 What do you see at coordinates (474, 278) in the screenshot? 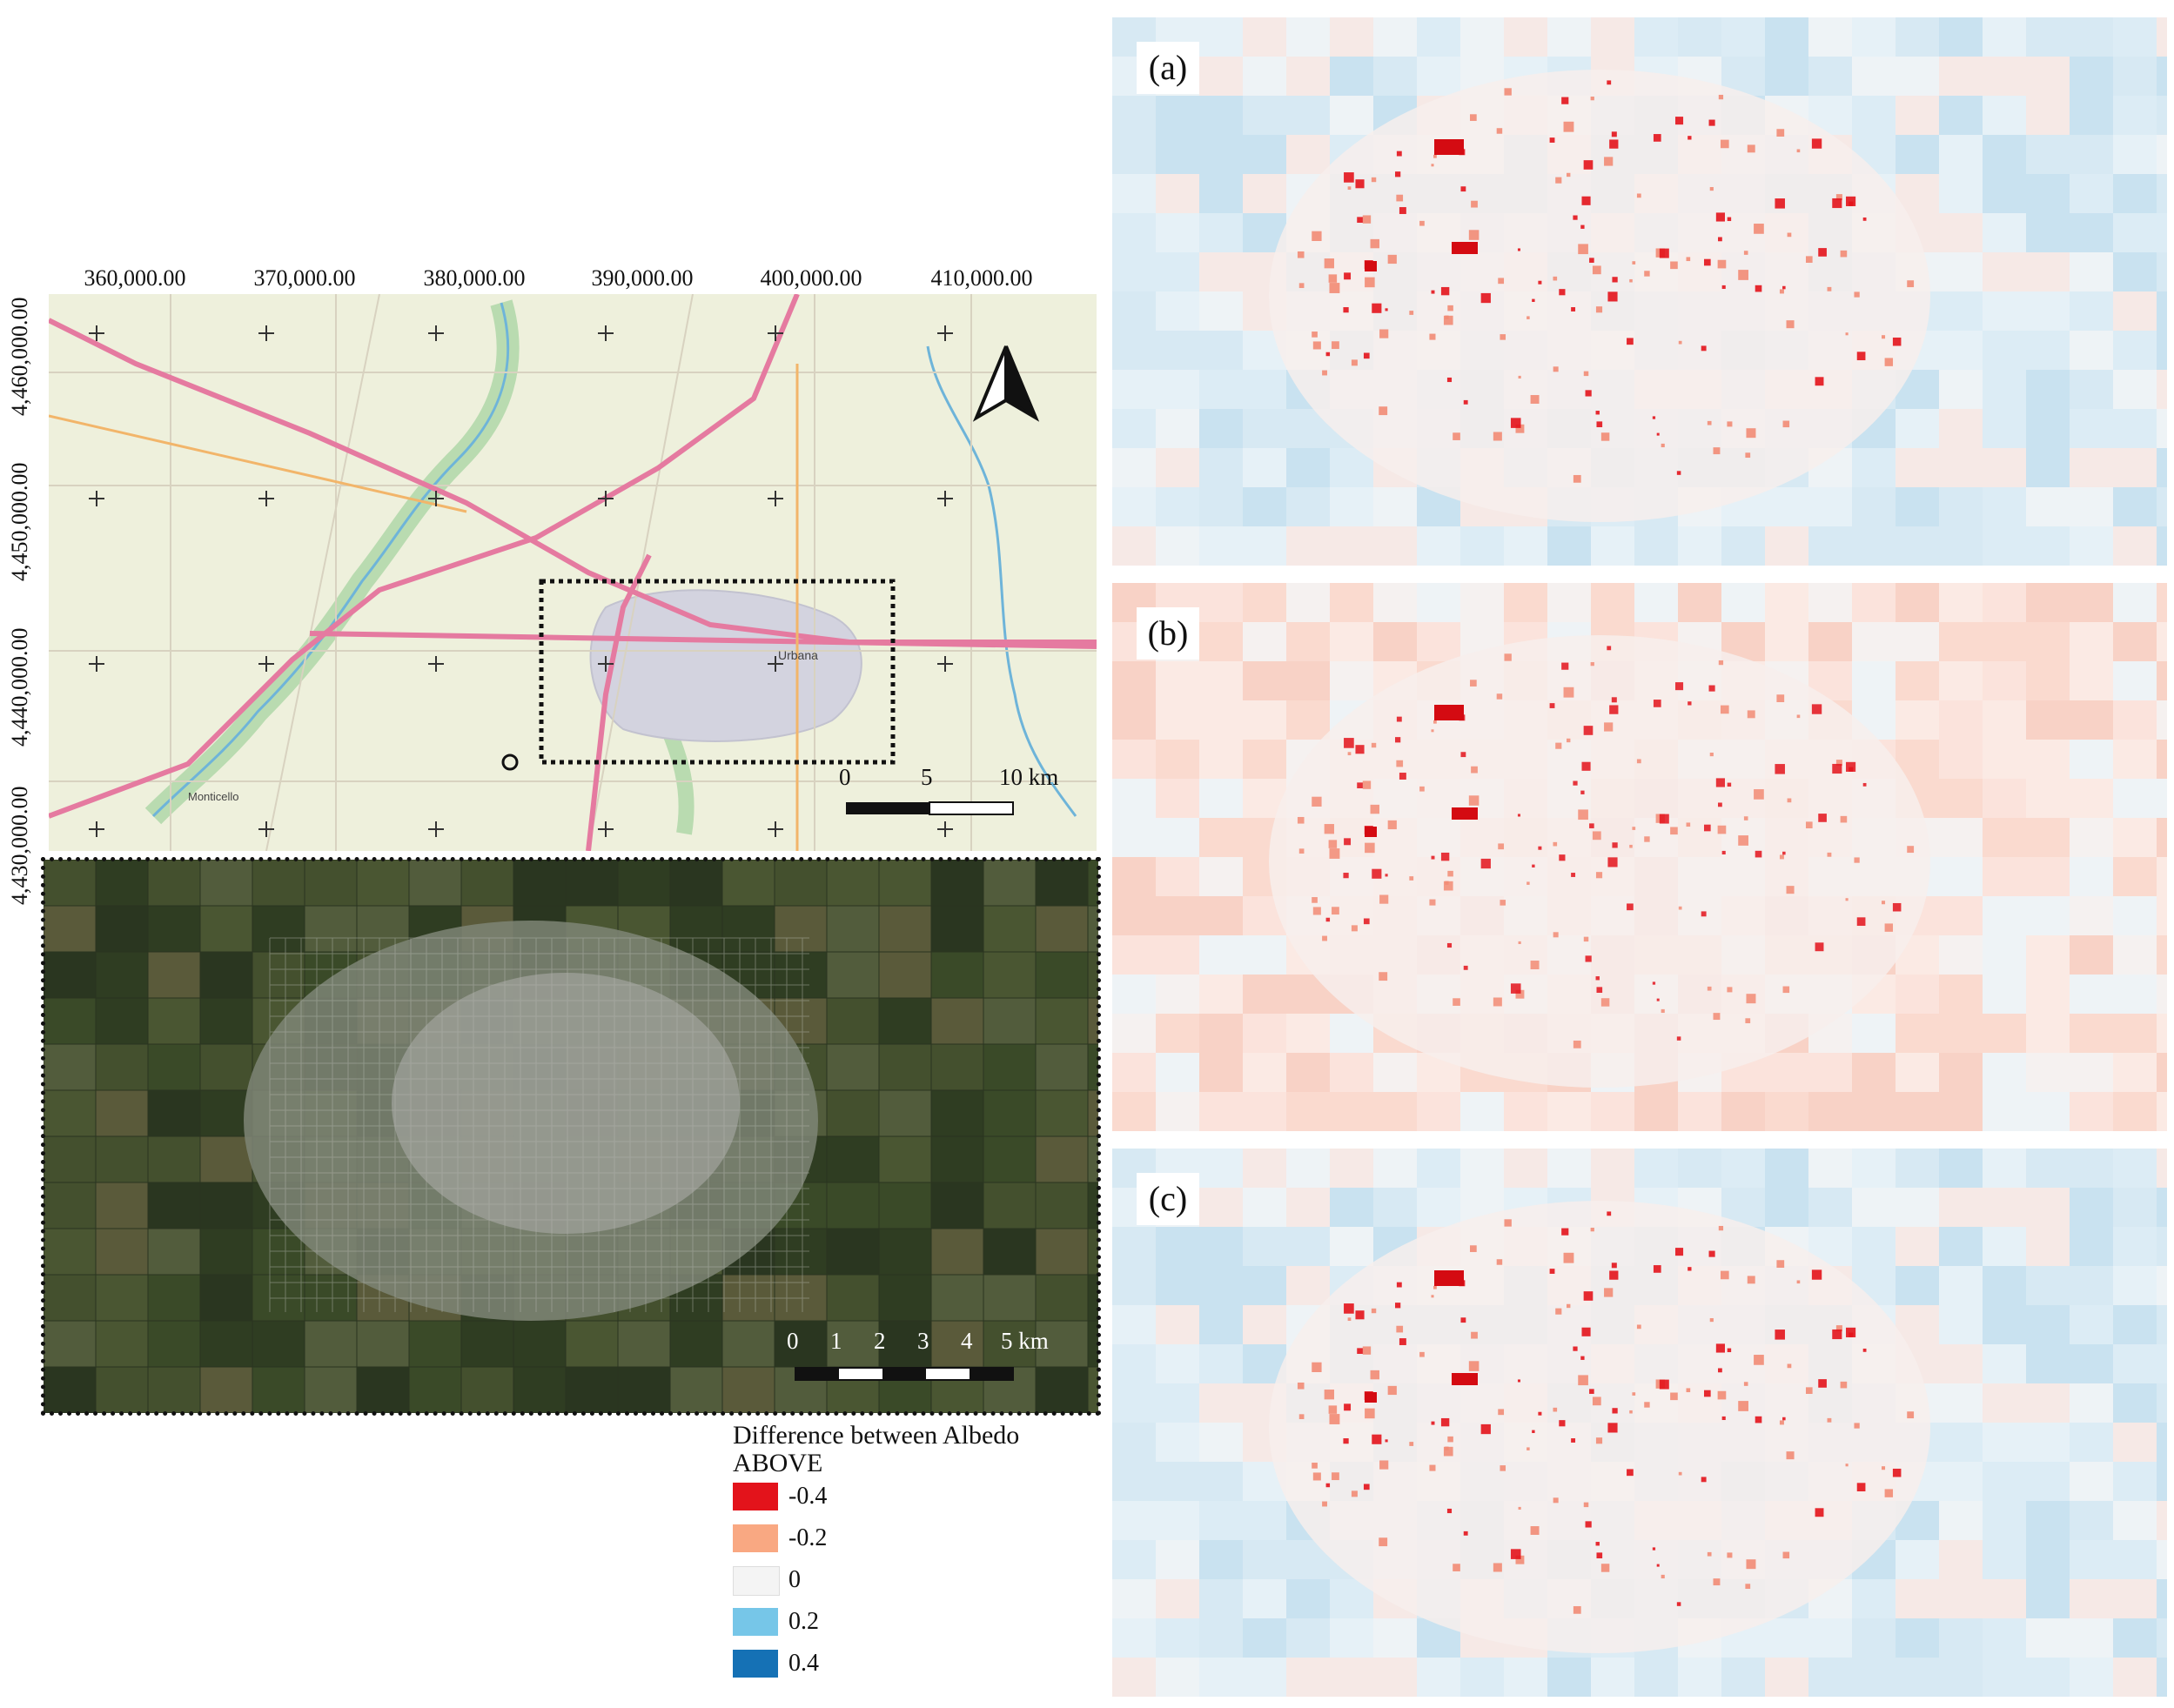
I see `x-tick-label: 380,000.00` at bounding box center [474, 278].